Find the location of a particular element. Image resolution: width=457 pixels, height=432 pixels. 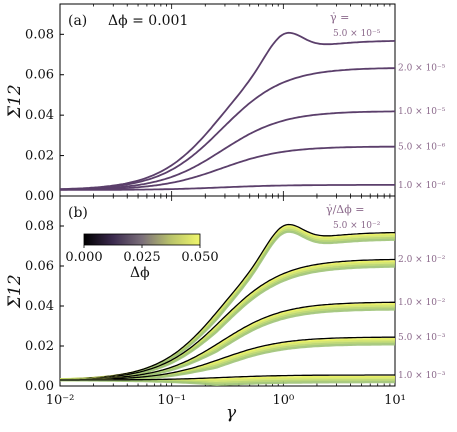

colorbar-tick-label: 0.025 is located at coordinates (141, 257).